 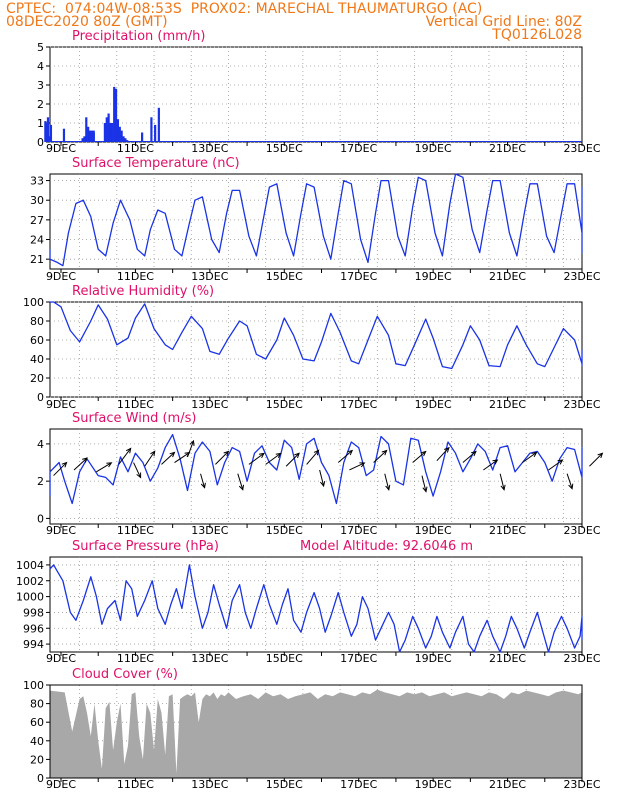 I want to click on header-line2-right: Vertical Grid Line: 80Z, so click(x=503, y=22).